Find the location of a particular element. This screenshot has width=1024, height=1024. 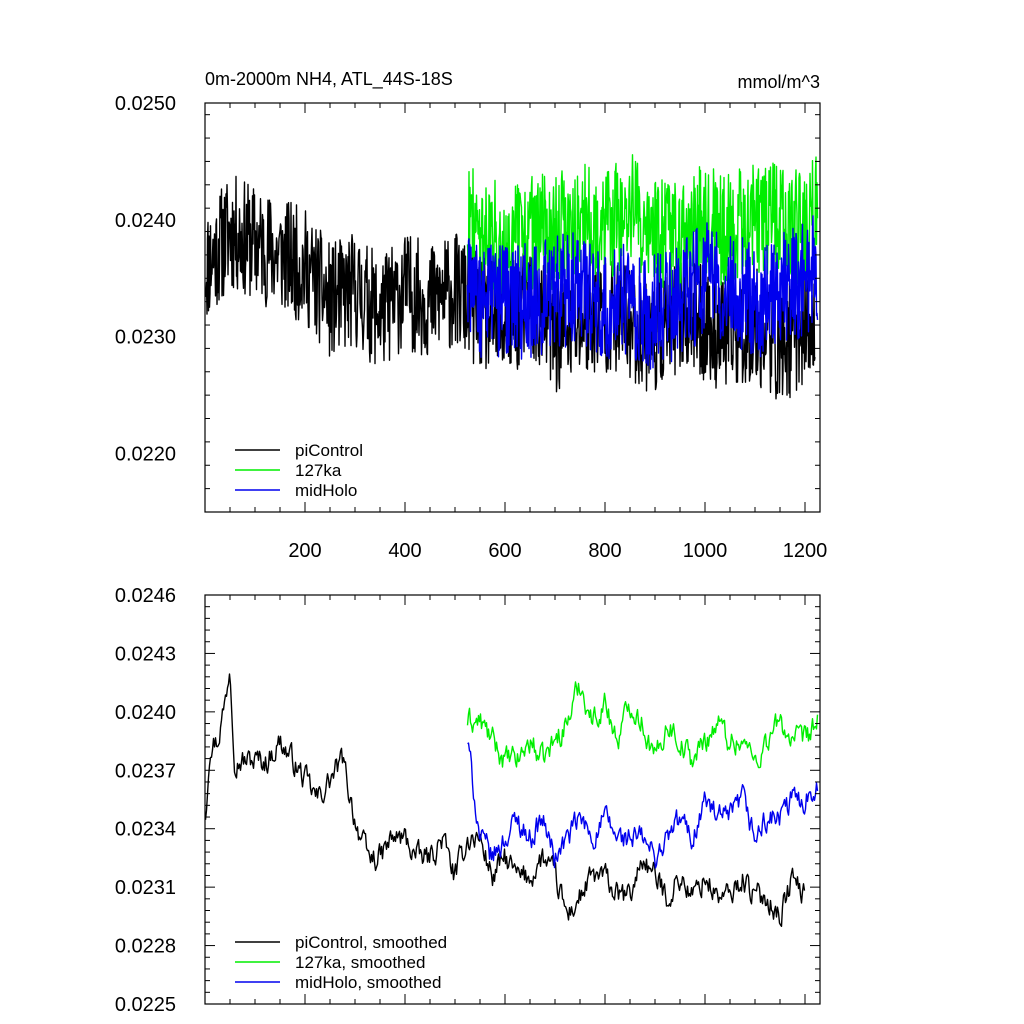

x-tick-label: 600 is located at coordinates (504, 551).